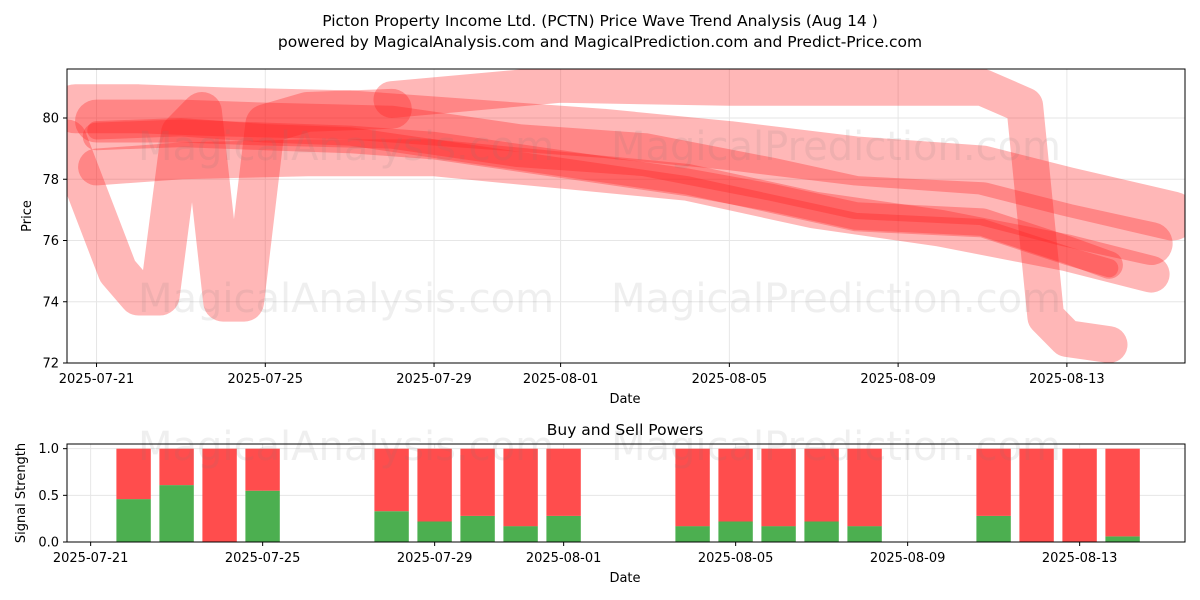  I want to click on price-tick-label-x: 2025-07-25, so click(266, 379).